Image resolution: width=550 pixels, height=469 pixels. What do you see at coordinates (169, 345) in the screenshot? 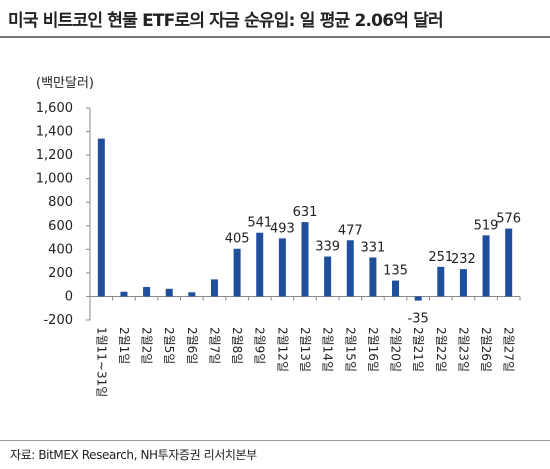
I see `x-tick-label: 2월5일` at bounding box center [169, 345].